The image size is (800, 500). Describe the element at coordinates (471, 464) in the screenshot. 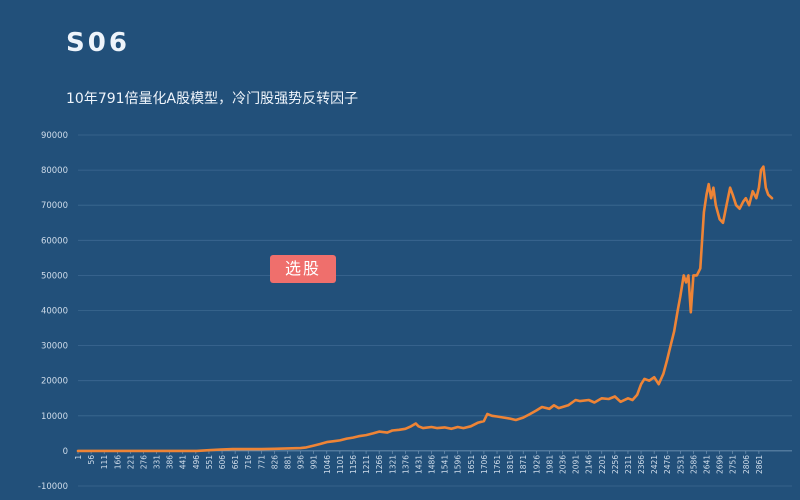

I see `x-tick-label: 1651` at that location.